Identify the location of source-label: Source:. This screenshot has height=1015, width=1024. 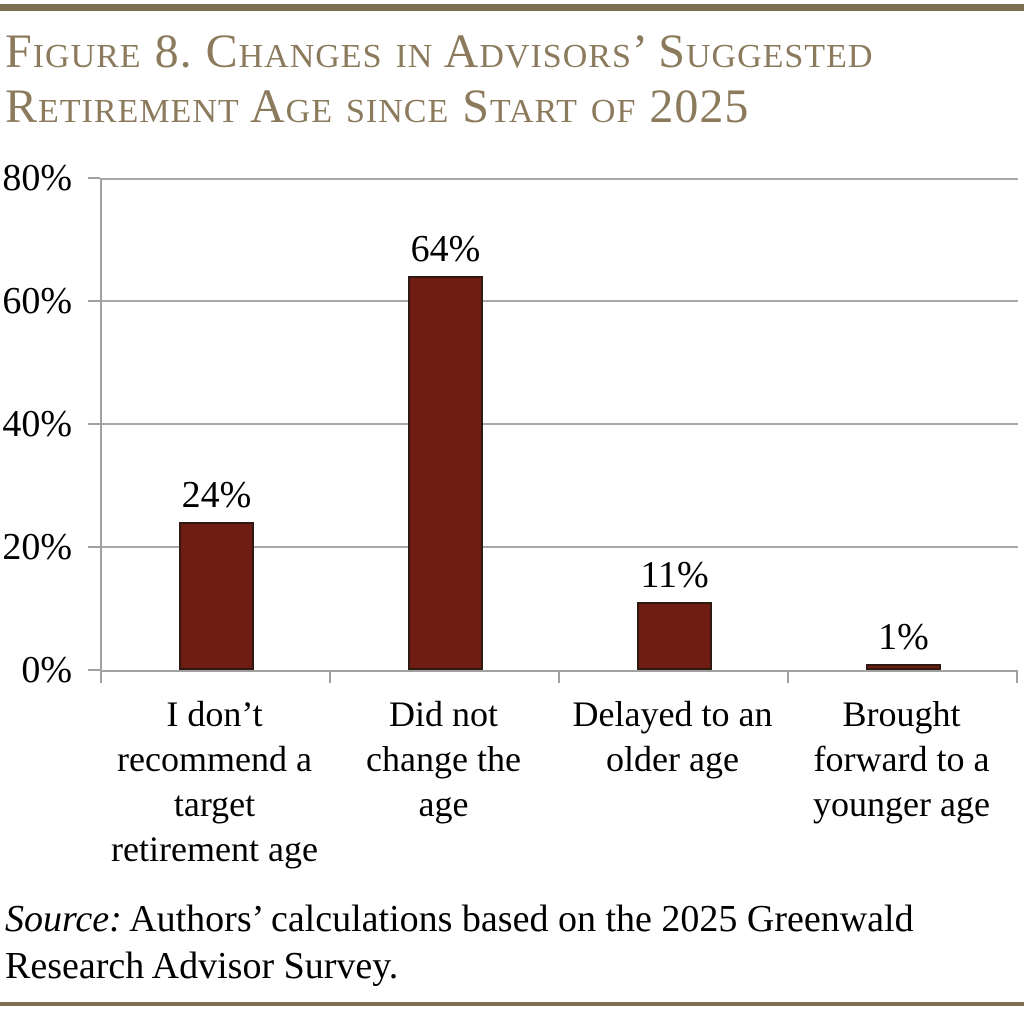
(63, 919).